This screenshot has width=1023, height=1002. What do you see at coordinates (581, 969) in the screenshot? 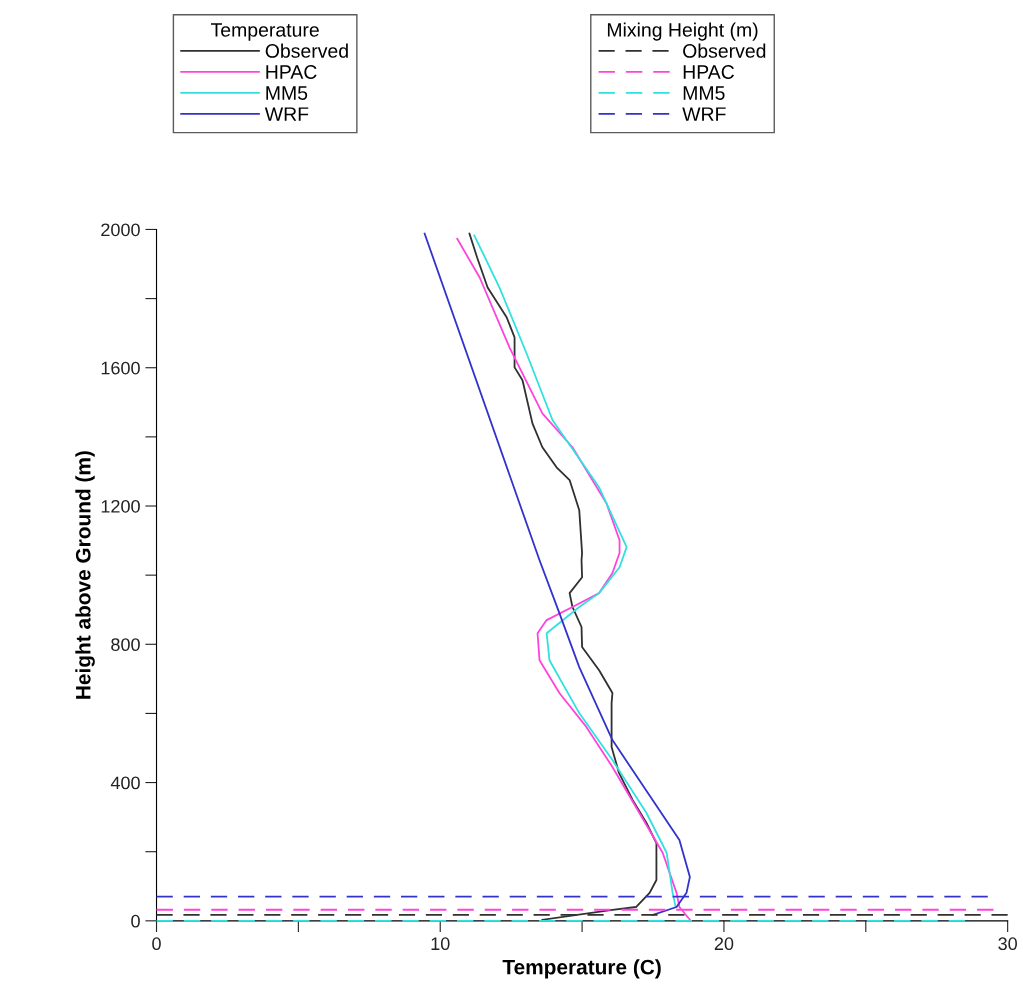
I see `x-axis-title: Temperature (C)` at bounding box center [581, 969].